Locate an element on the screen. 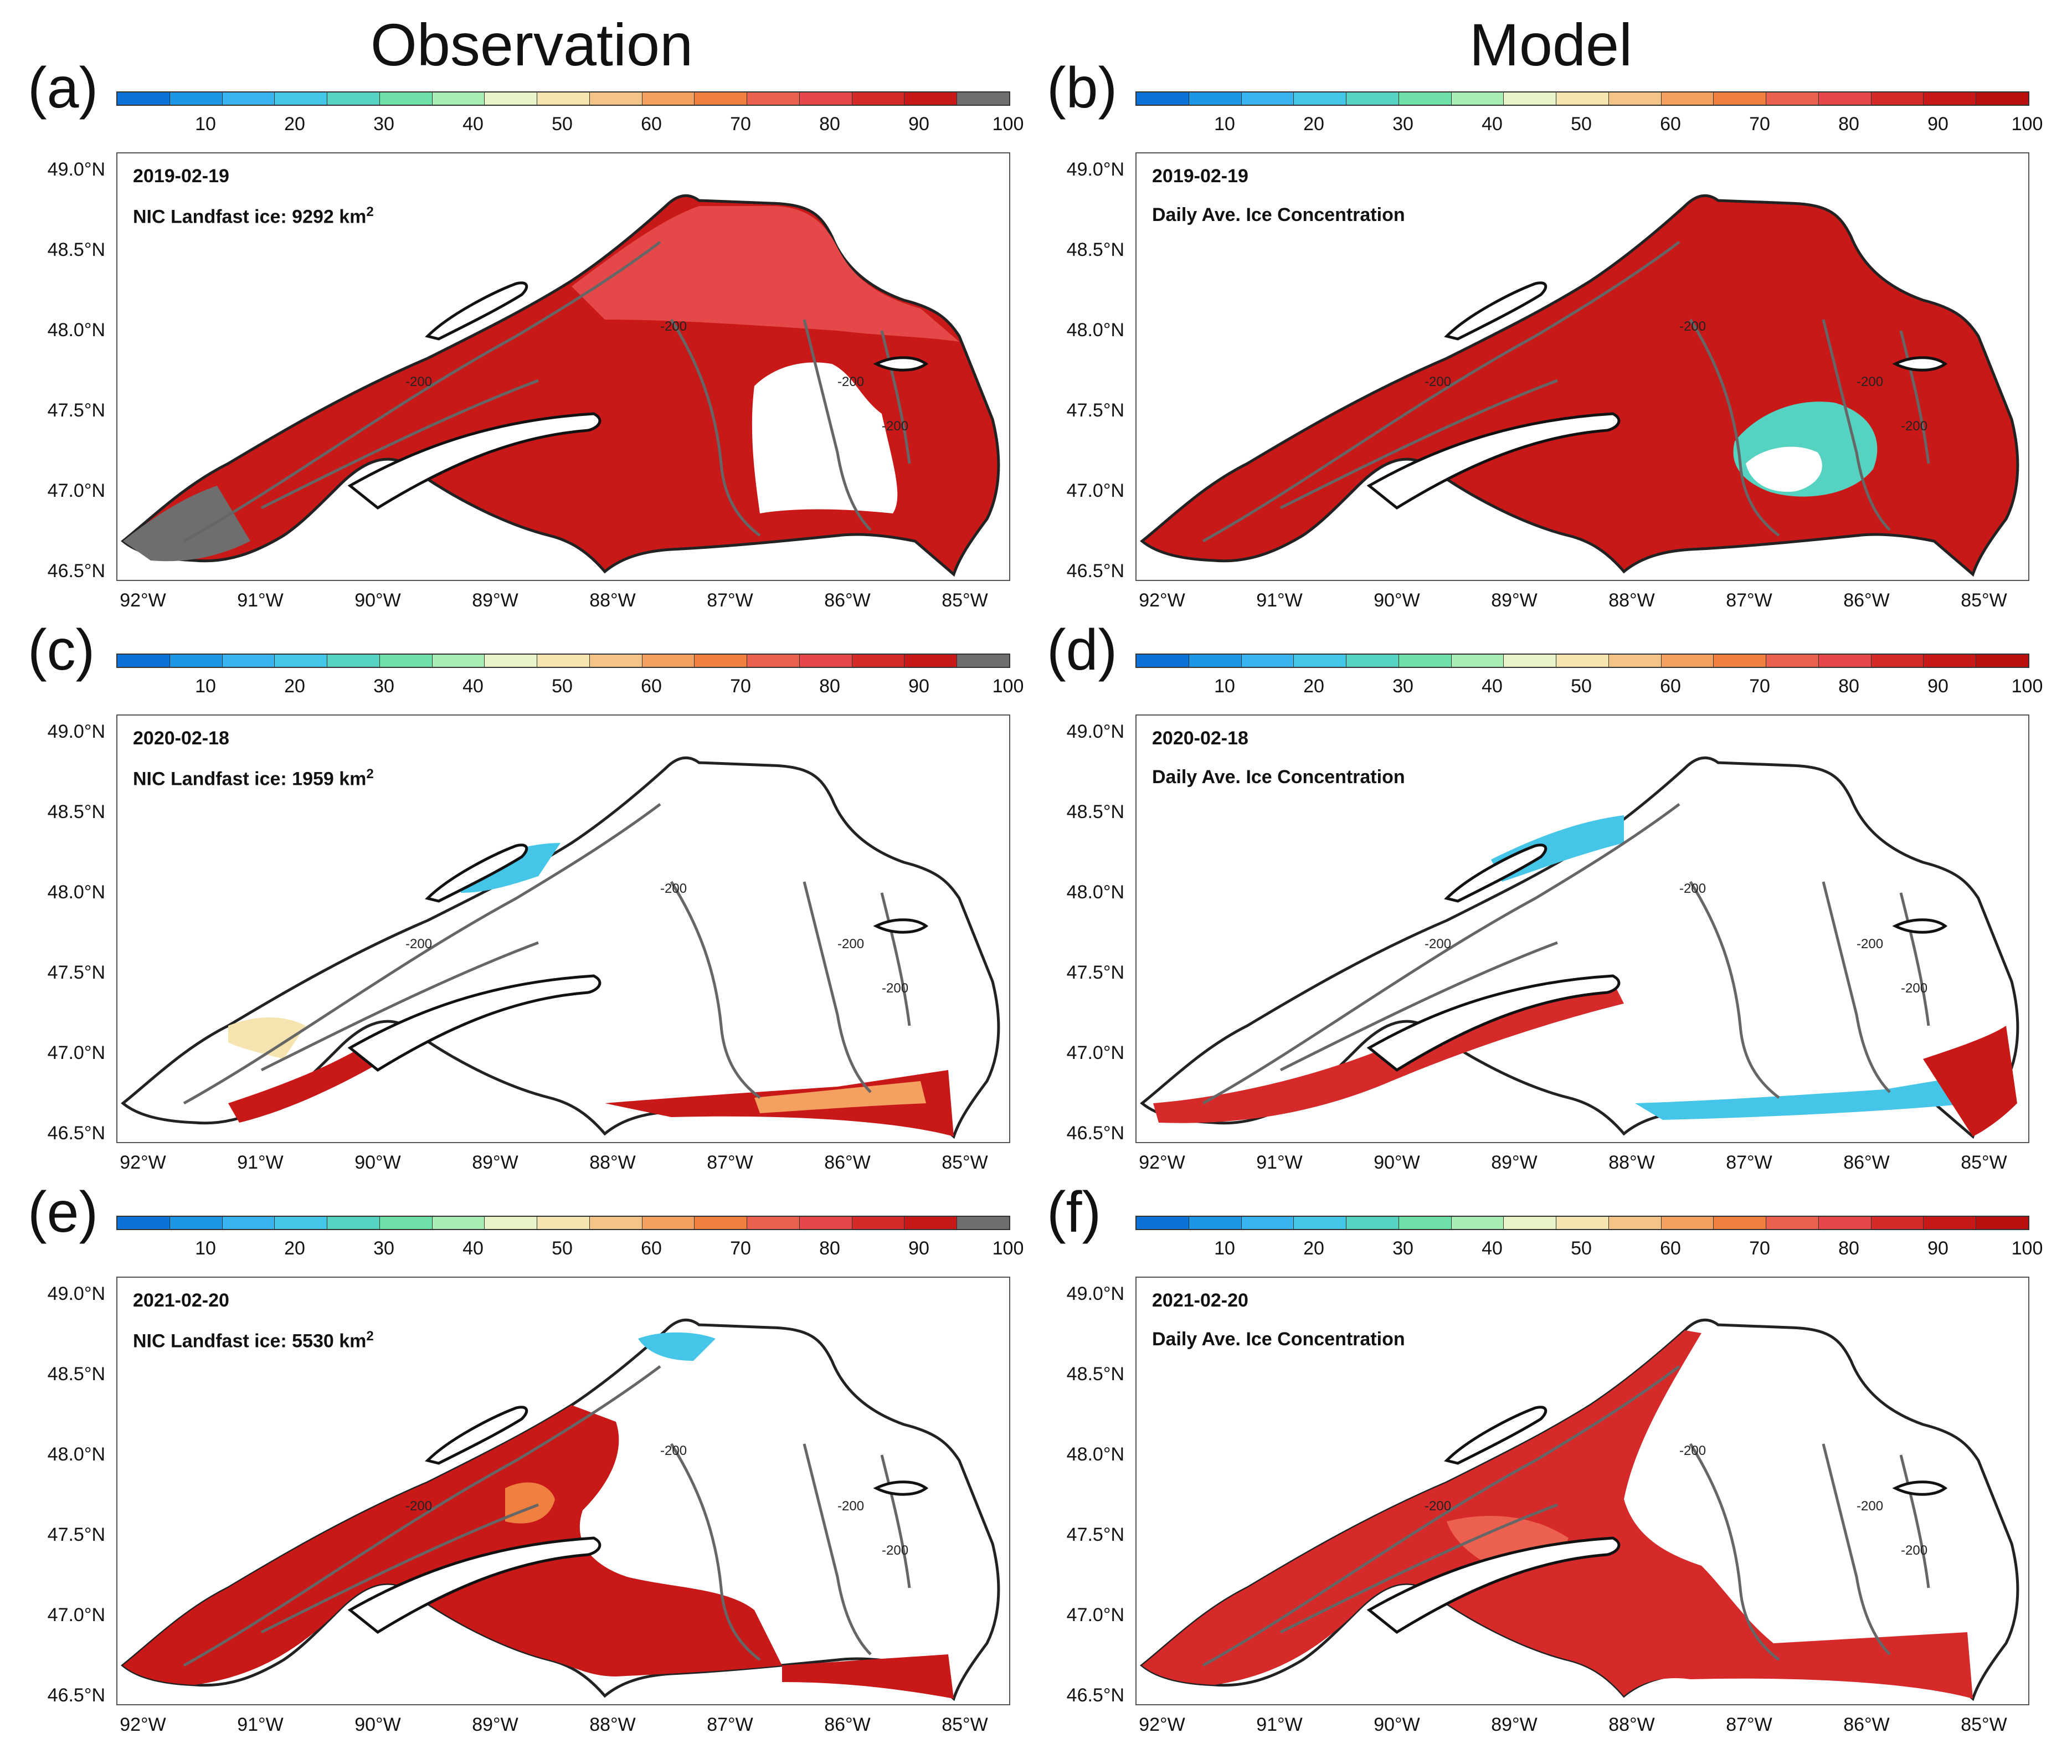 The image size is (2072, 1764). map-date: 2019-02-19 is located at coordinates (1200, 176).